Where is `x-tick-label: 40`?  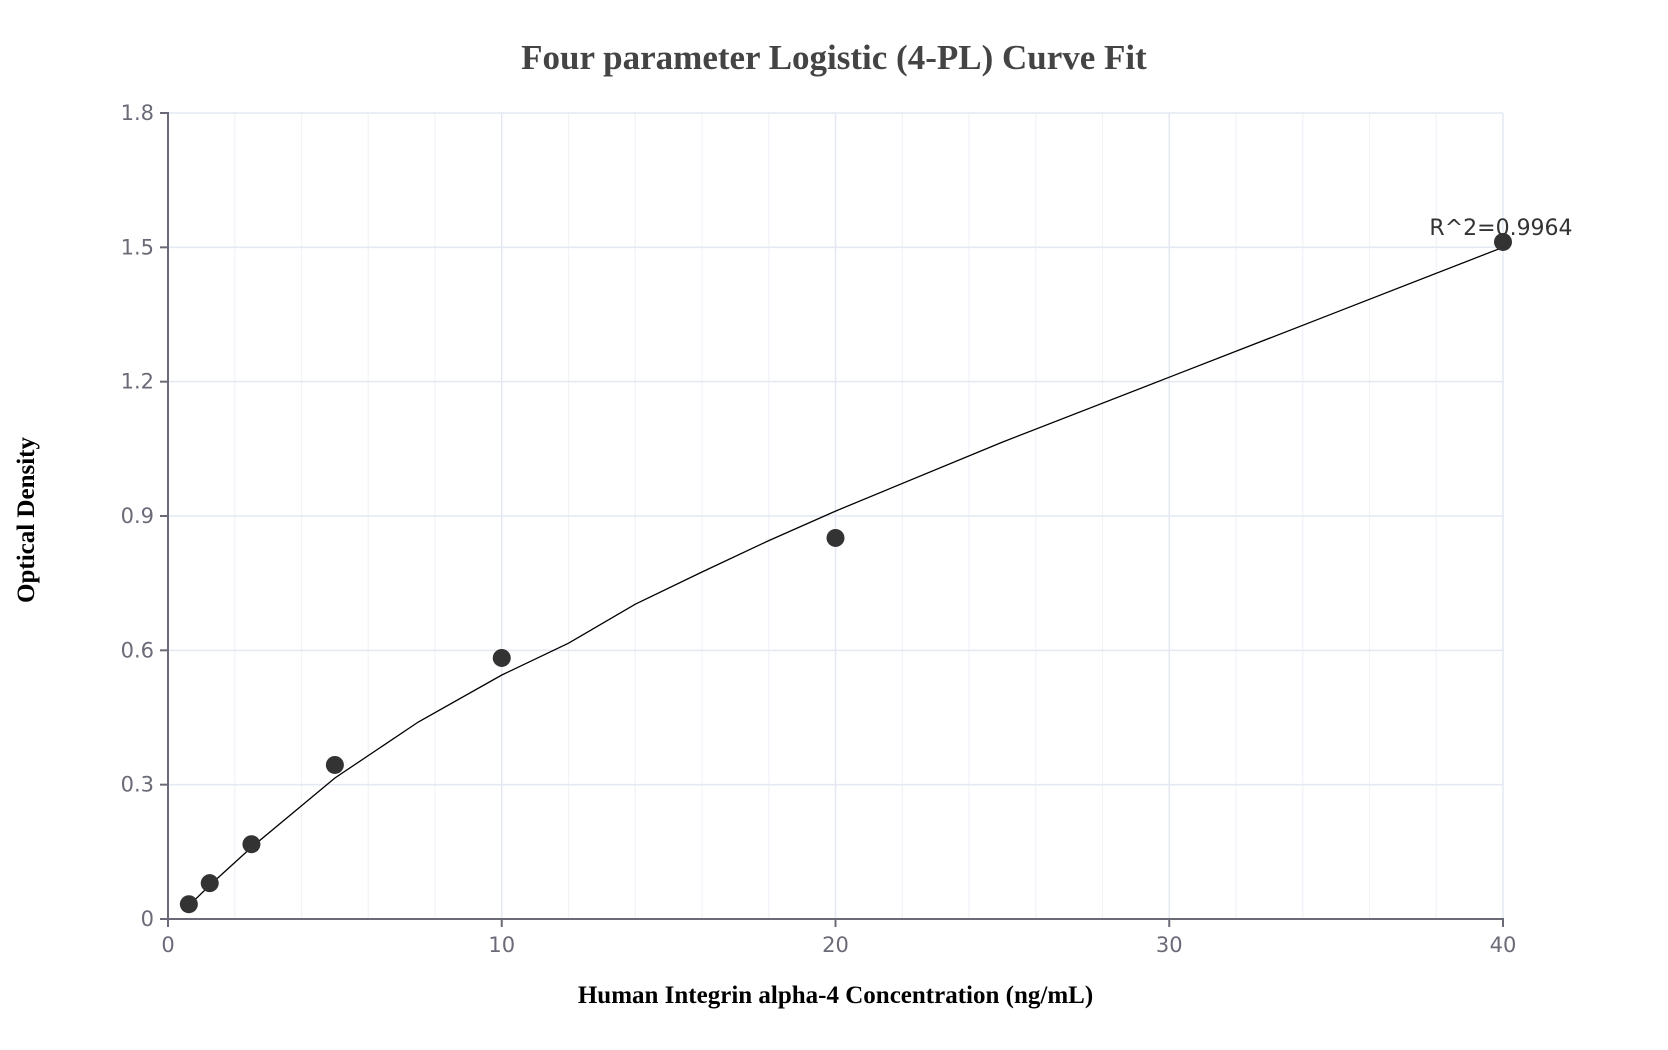 x-tick-label: 40 is located at coordinates (1503, 945).